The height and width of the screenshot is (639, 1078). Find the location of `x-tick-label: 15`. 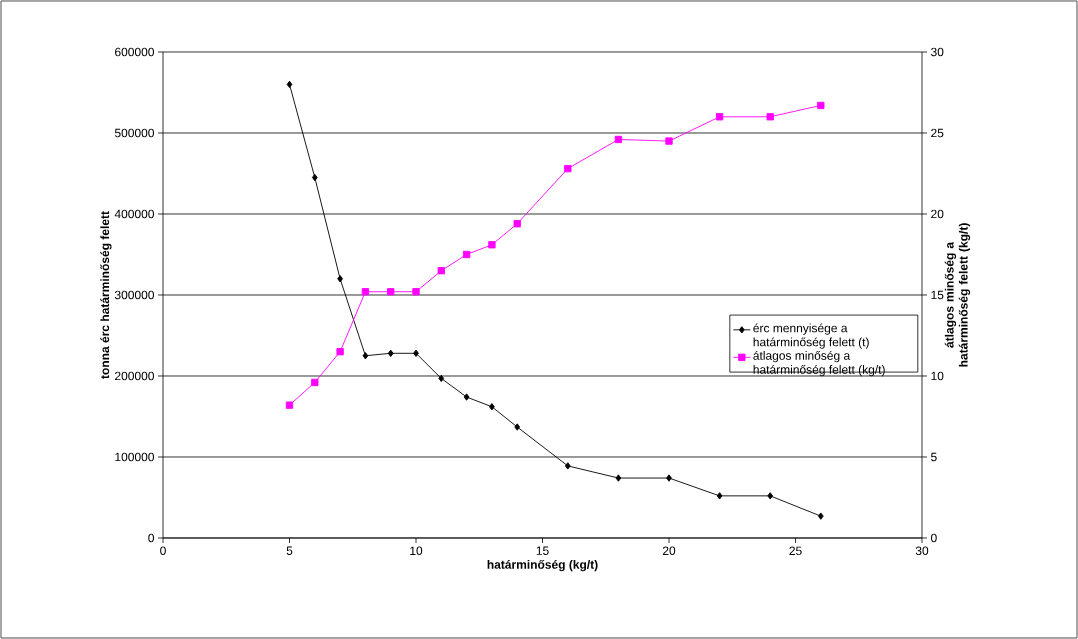

x-tick-label: 15 is located at coordinates (542, 550).